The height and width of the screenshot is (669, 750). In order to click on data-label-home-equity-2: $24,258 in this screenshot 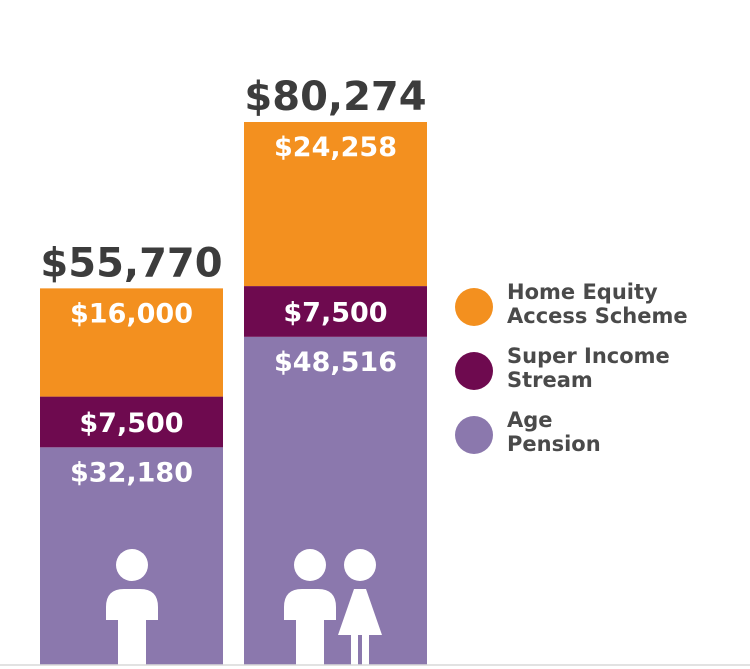, I will do `click(335, 147)`.